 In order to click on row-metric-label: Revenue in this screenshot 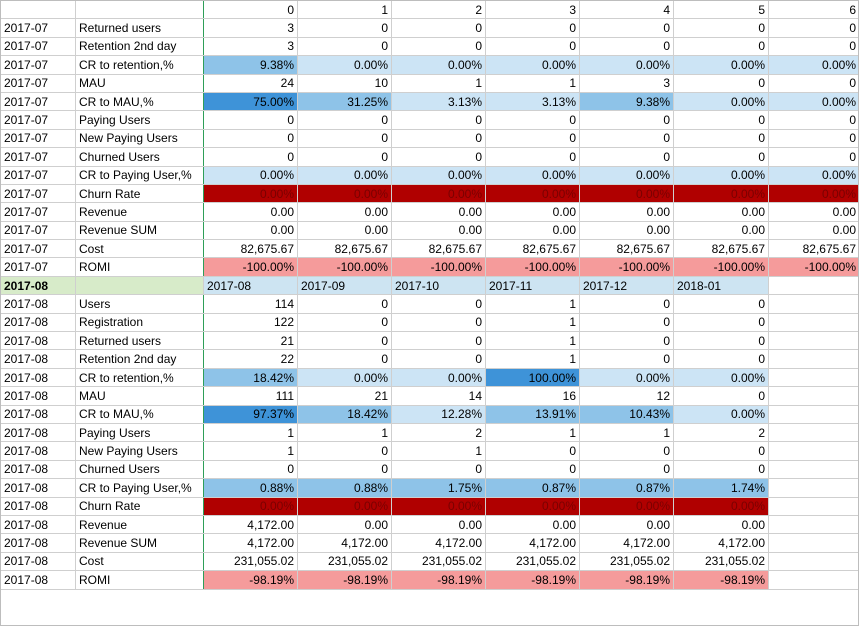, I will do `click(139, 524)`.